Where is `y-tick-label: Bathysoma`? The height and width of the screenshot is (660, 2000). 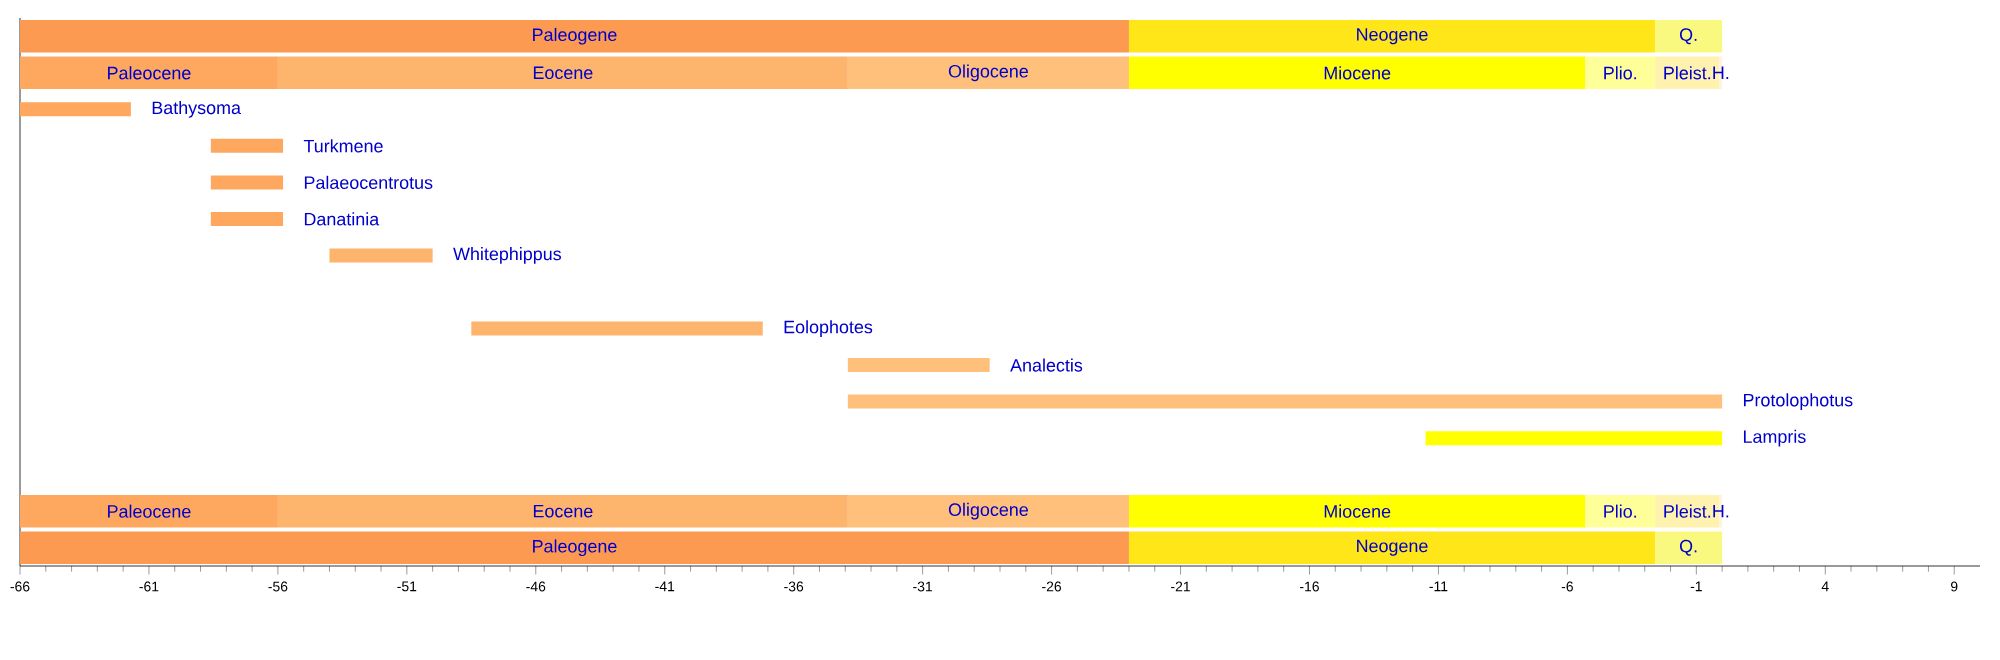 y-tick-label: Bathysoma is located at coordinates (196, 109).